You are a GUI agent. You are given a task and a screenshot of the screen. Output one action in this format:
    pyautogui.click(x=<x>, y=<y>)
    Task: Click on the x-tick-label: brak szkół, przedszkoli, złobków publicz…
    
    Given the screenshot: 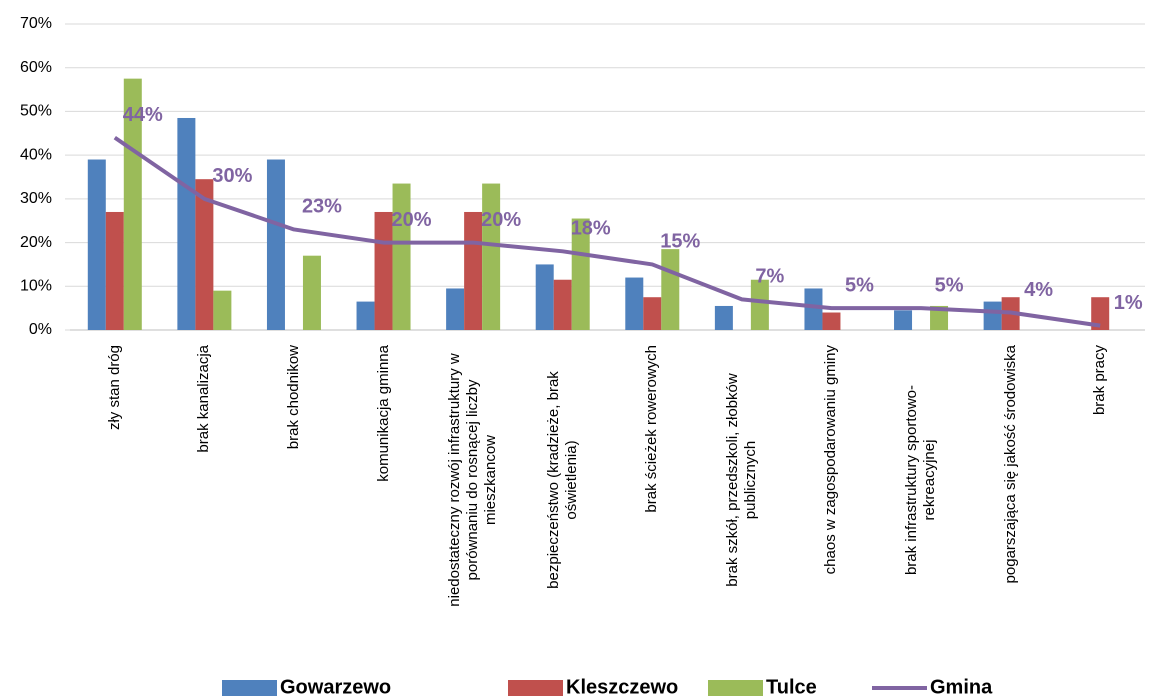 What is the action you would take?
    pyautogui.click(x=742, y=495)
    